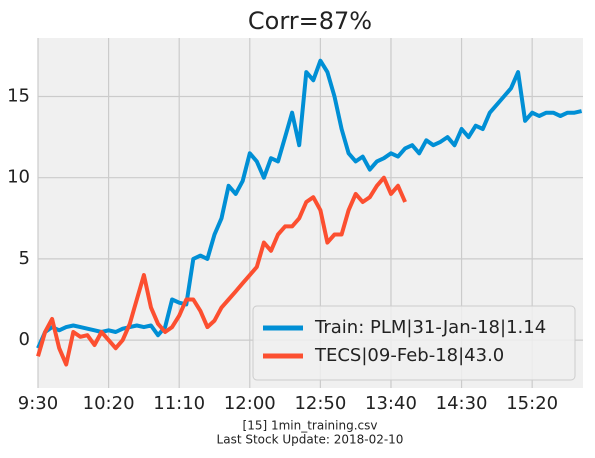 The height and width of the screenshot is (458, 595). What do you see at coordinates (532, 403) in the screenshot?
I see `x-tick-label: 15:20` at bounding box center [532, 403].